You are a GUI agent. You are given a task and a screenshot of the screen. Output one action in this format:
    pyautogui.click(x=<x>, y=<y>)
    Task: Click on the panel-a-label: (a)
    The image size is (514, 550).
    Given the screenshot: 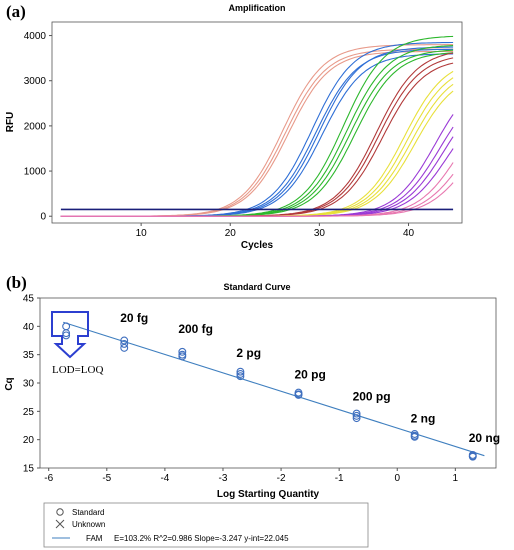 What is the action you would take?
    pyautogui.click(x=16, y=11)
    